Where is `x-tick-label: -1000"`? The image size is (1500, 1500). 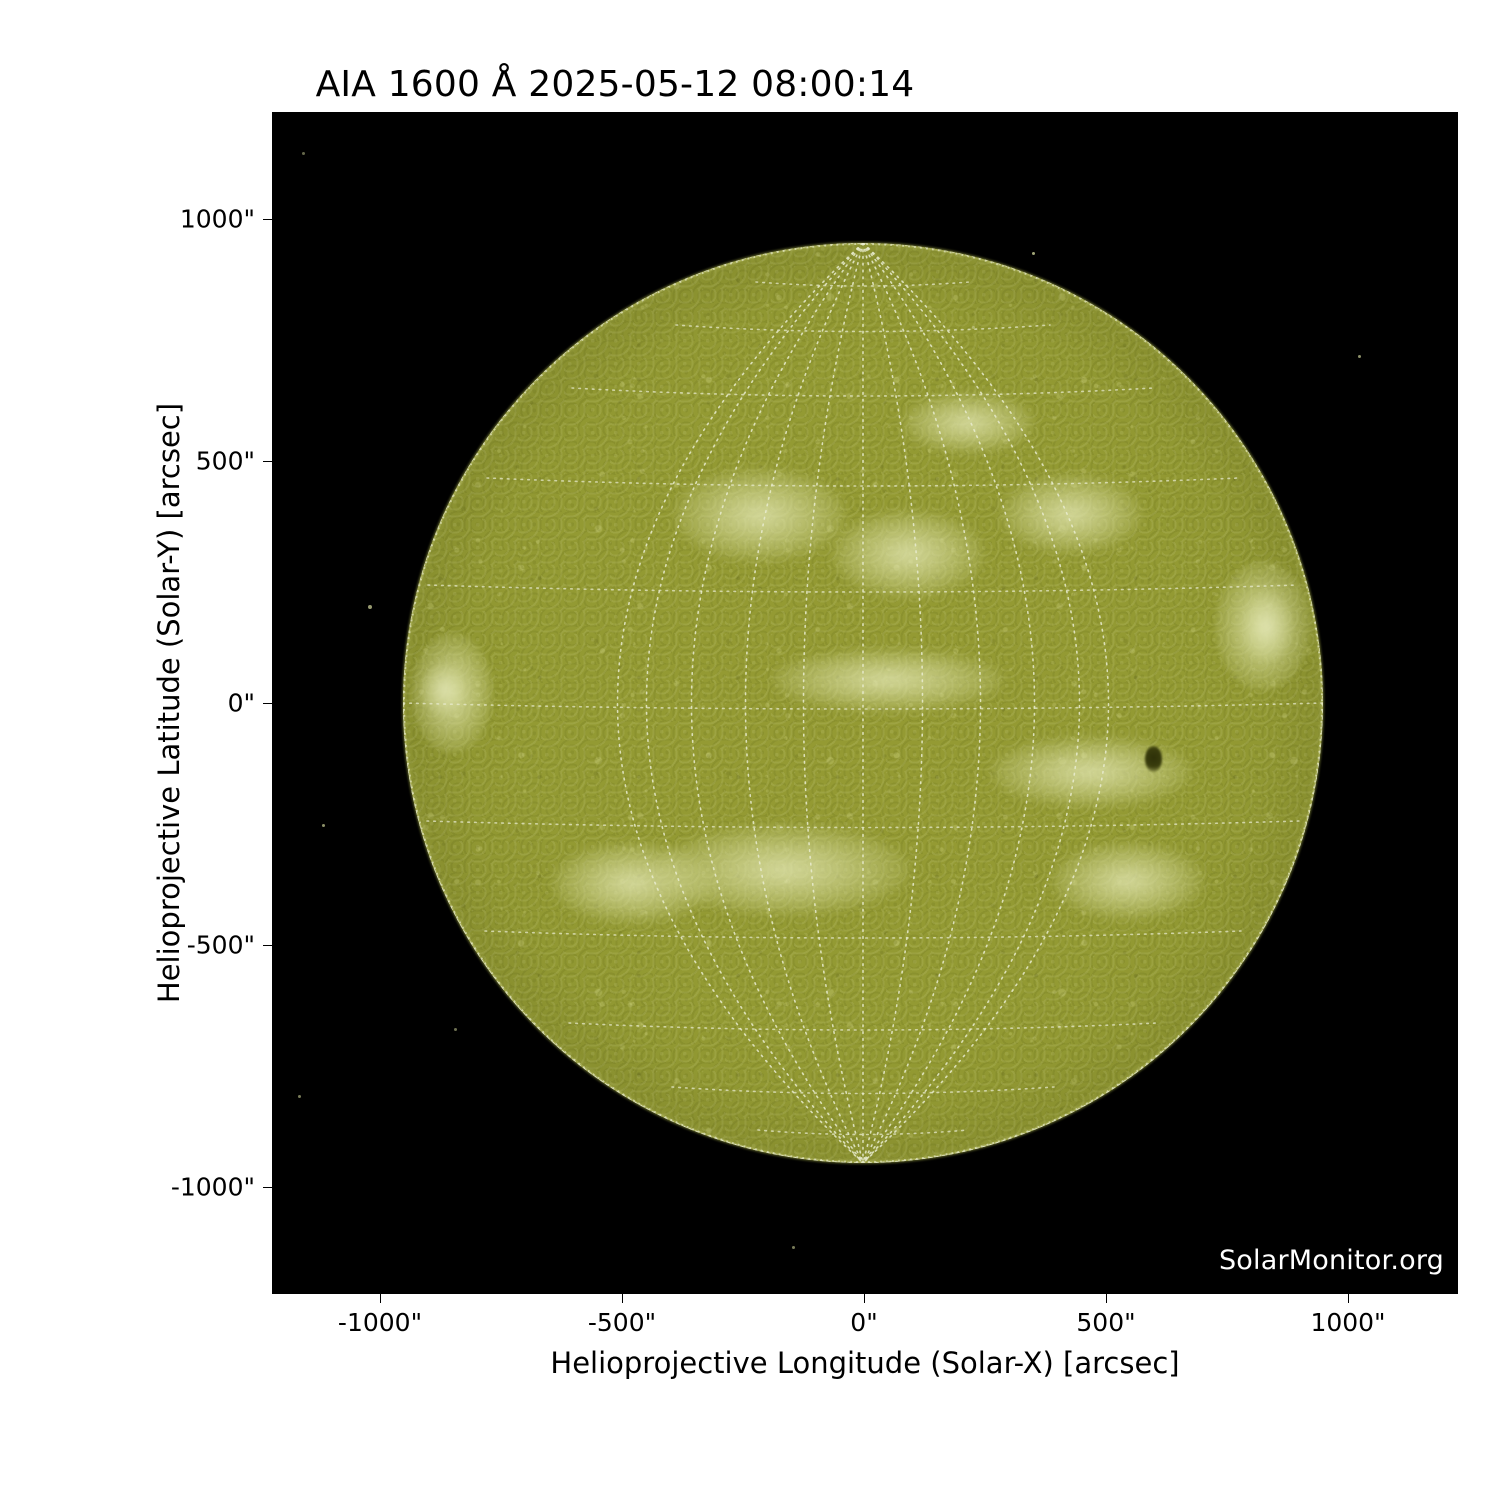
x-tick-label: -1000" is located at coordinates (380, 1322).